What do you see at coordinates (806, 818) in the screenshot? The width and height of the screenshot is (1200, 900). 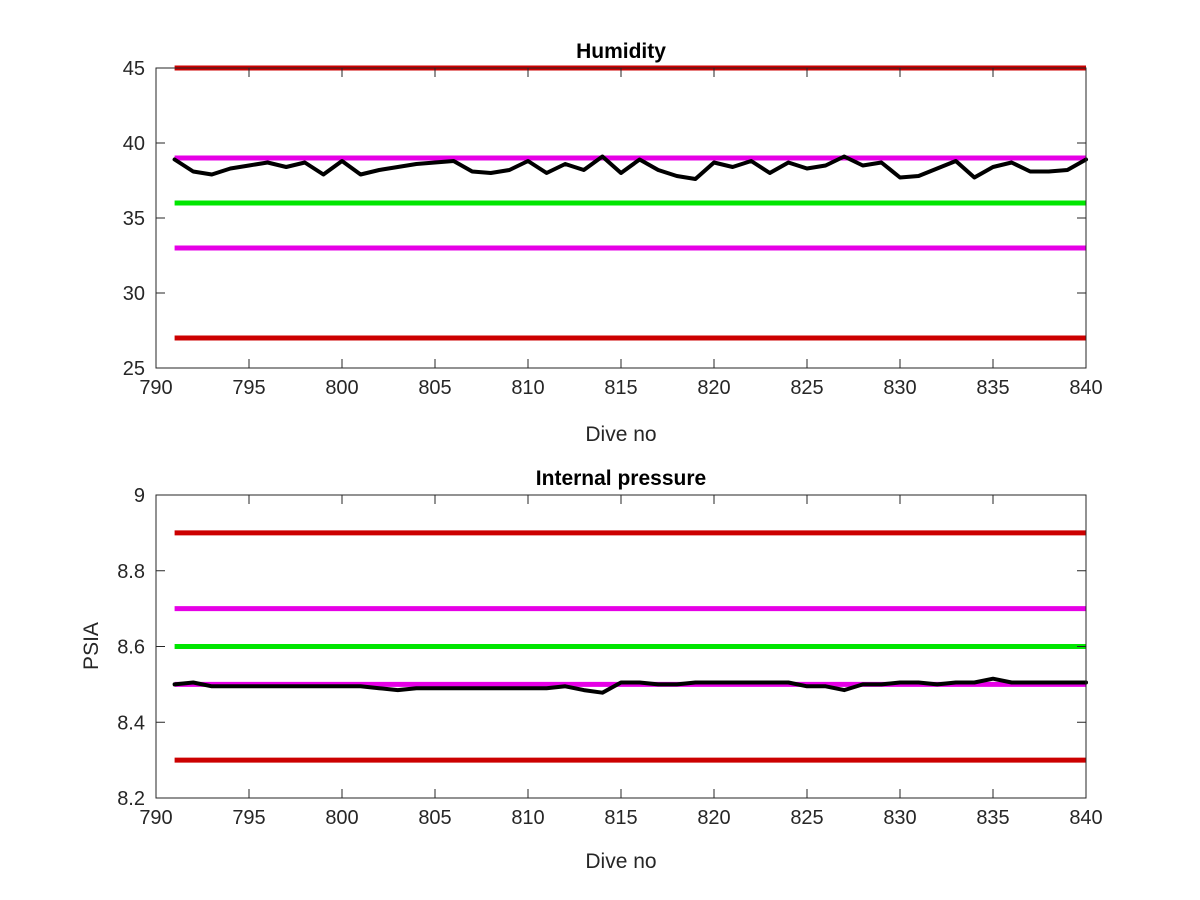 I see `pressure-x-tick-label: 825` at bounding box center [806, 818].